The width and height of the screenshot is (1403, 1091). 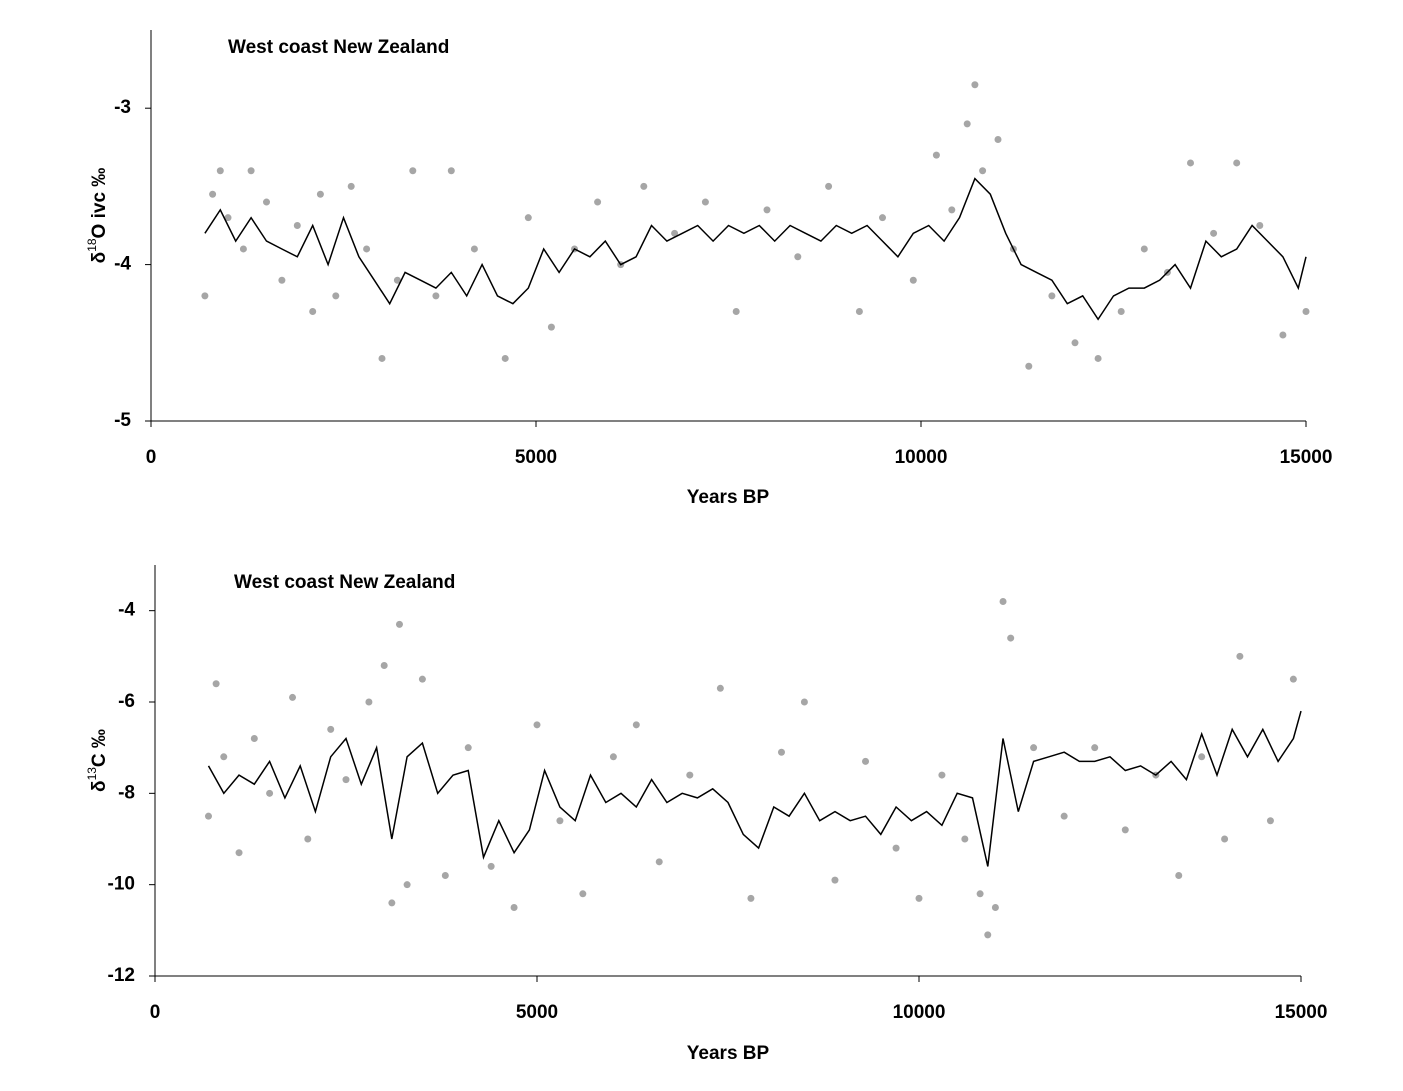 I want to click on y-axis-label: δ18O ivc ‰, so click(x=97, y=216).